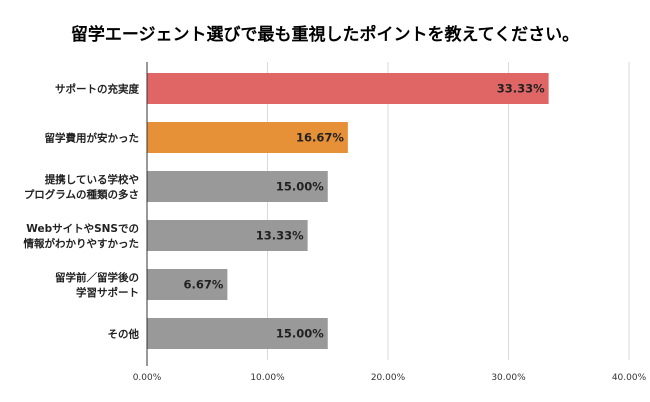 The image size is (650, 402). I want to click on category-label: 学習サポート, so click(107, 292).